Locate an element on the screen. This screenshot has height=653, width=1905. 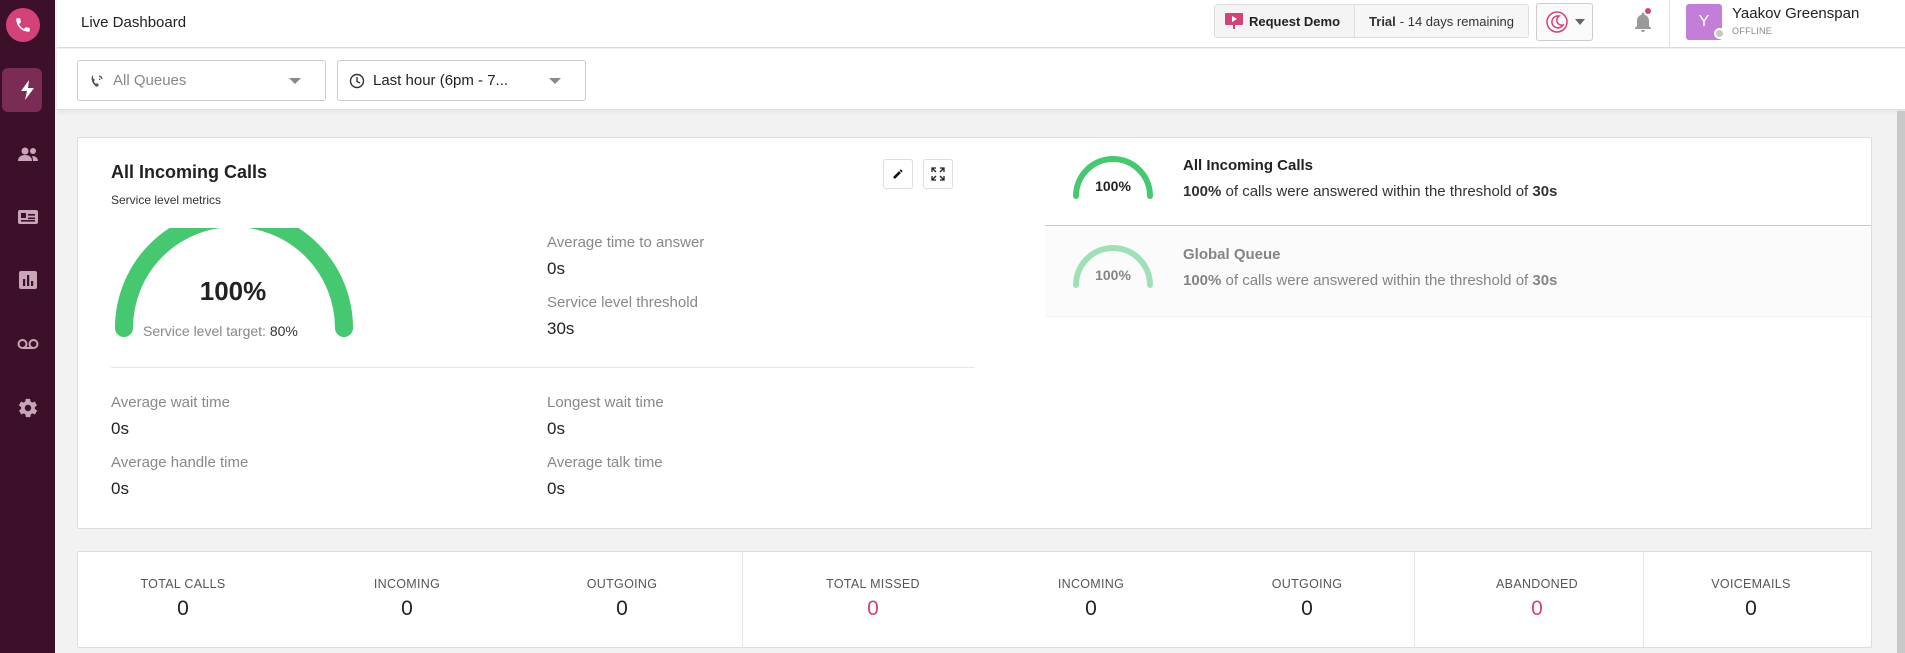
sidebar-item-reports is located at coordinates (27, 280).